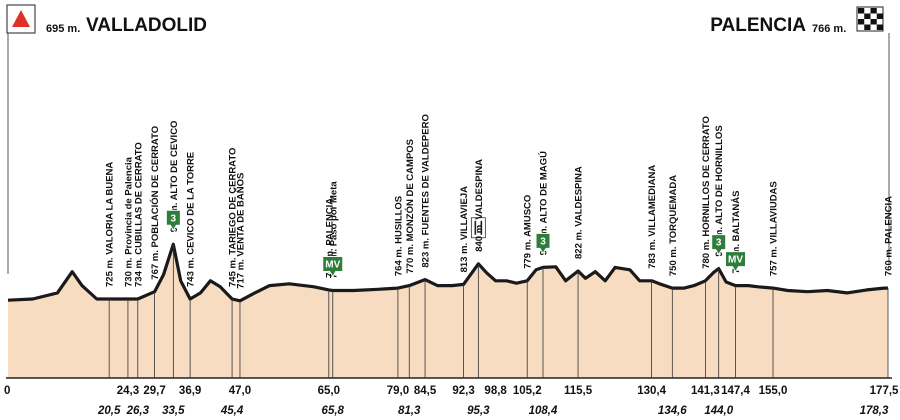  I want to click on start-triangle-icon, so click(21, 18).